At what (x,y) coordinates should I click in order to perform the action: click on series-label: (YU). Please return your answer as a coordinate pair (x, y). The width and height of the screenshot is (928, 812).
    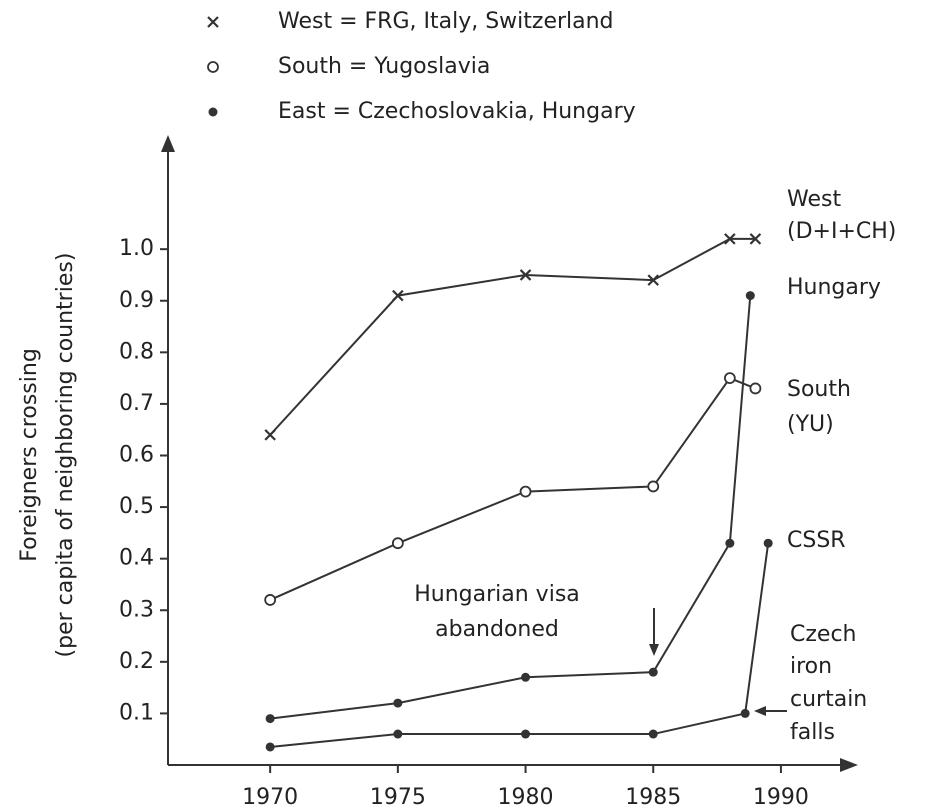
    Looking at the image, I should click on (810, 424).